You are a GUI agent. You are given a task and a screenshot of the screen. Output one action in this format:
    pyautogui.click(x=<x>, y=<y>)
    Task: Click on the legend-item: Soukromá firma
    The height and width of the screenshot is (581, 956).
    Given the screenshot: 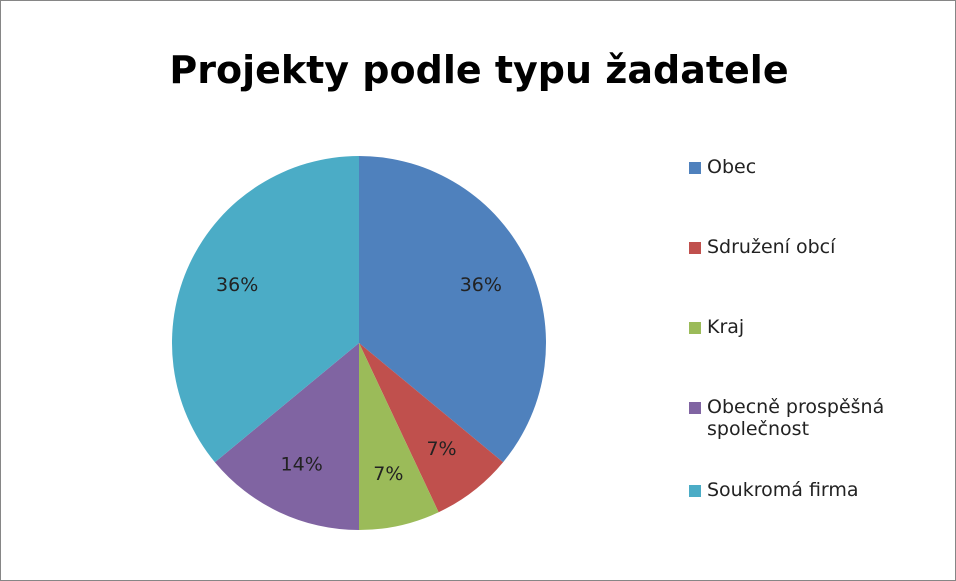 What is the action you would take?
    pyautogui.click(x=814, y=490)
    